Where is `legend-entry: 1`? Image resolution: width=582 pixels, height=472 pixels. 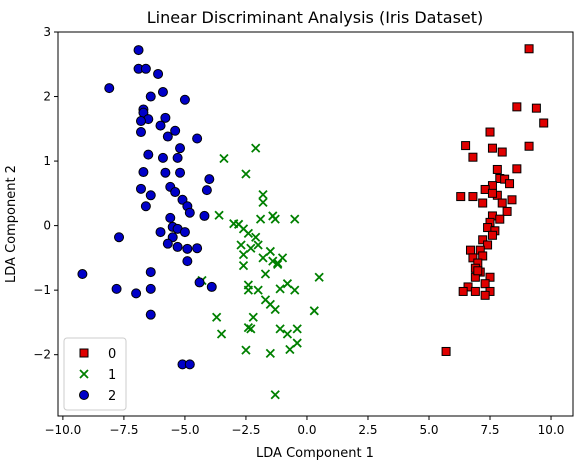 legend-entry: 1 is located at coordinates (97, 375).